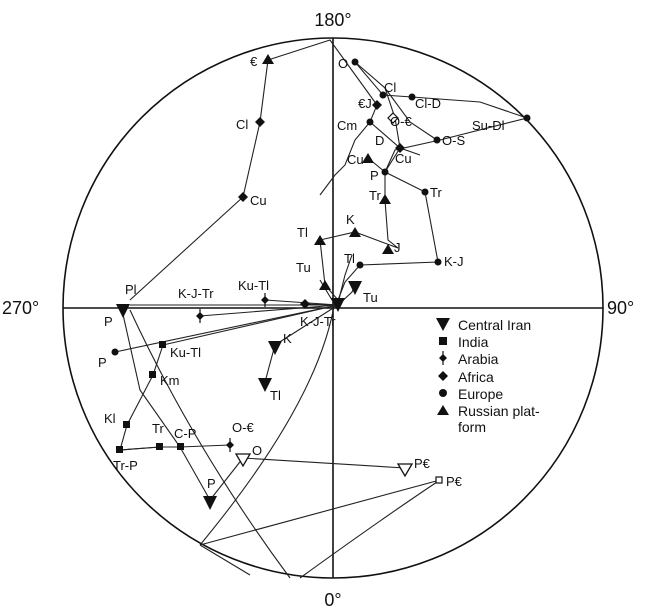 The height and width of the screenshot is (612, 648). What do you see at coordinates (476, 377) in the screenshot?
I see `legend-label: Africa` at bounding box center [476, 377].